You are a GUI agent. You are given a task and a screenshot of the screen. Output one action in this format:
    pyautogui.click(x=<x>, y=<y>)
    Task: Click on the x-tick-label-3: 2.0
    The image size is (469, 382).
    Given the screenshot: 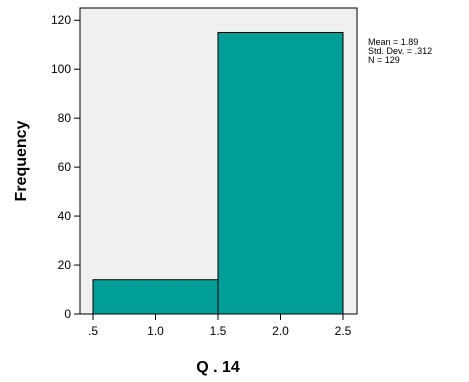 What is the action you would take?
    pyautogui.click(x=280, y=331)
    